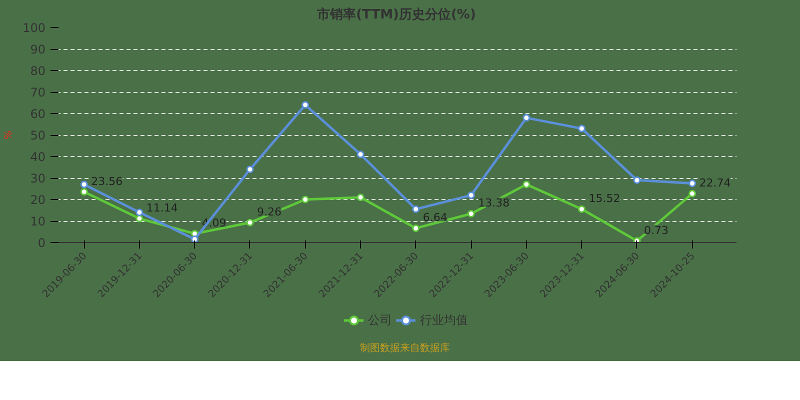 The width and height of the screenshot is (800, 400). I want to click on y-tick-label: 60, so click(38, 114).